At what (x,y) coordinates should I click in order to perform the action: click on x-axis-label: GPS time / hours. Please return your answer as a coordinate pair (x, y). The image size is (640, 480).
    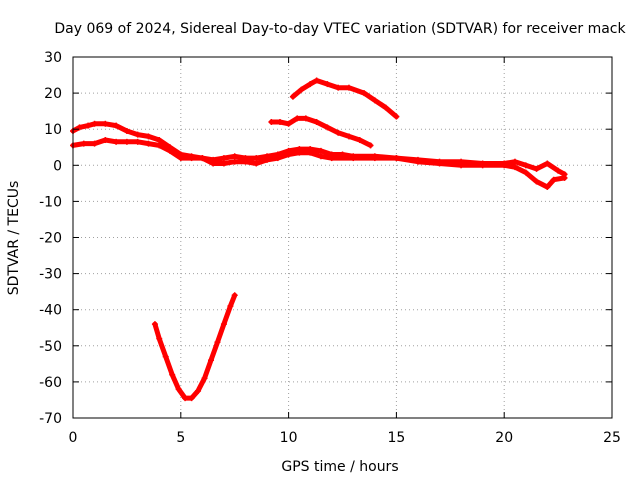
    Looking at the image, I should click on (339, 467).